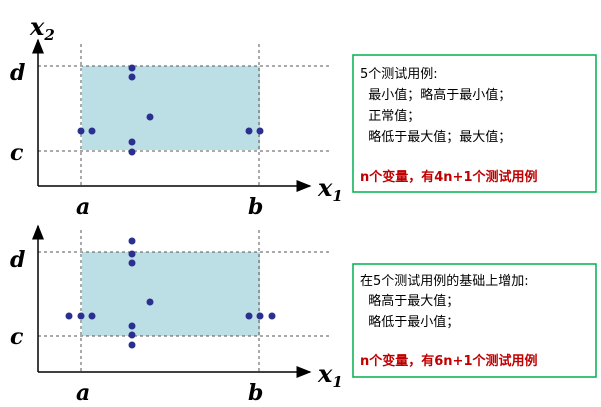 This screenshot has height=407, width=601. I want to click on top-valid-region, so click(171, 108).